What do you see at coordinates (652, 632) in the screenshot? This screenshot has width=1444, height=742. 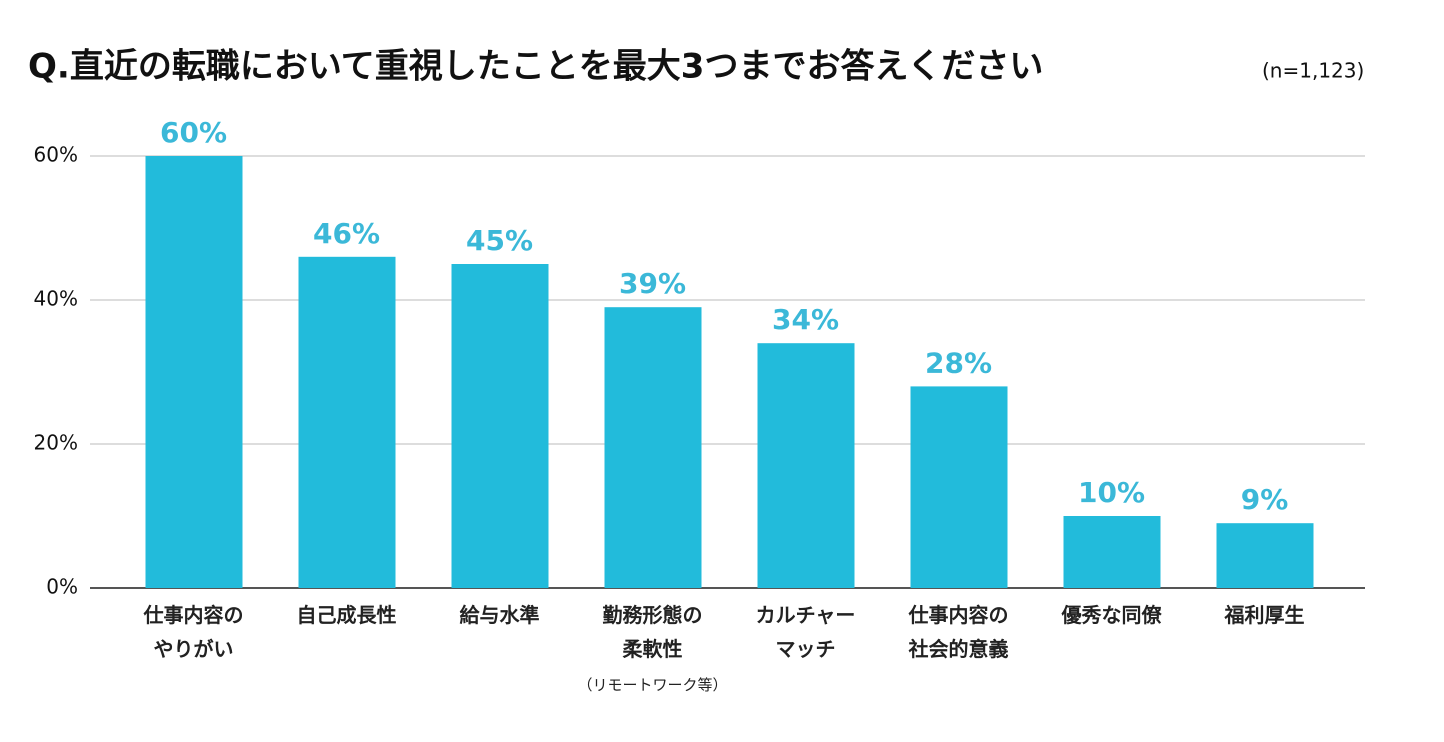 I see `x-tick-label: 勤務形態の 柔軟性` at bounding box center [652, 632].